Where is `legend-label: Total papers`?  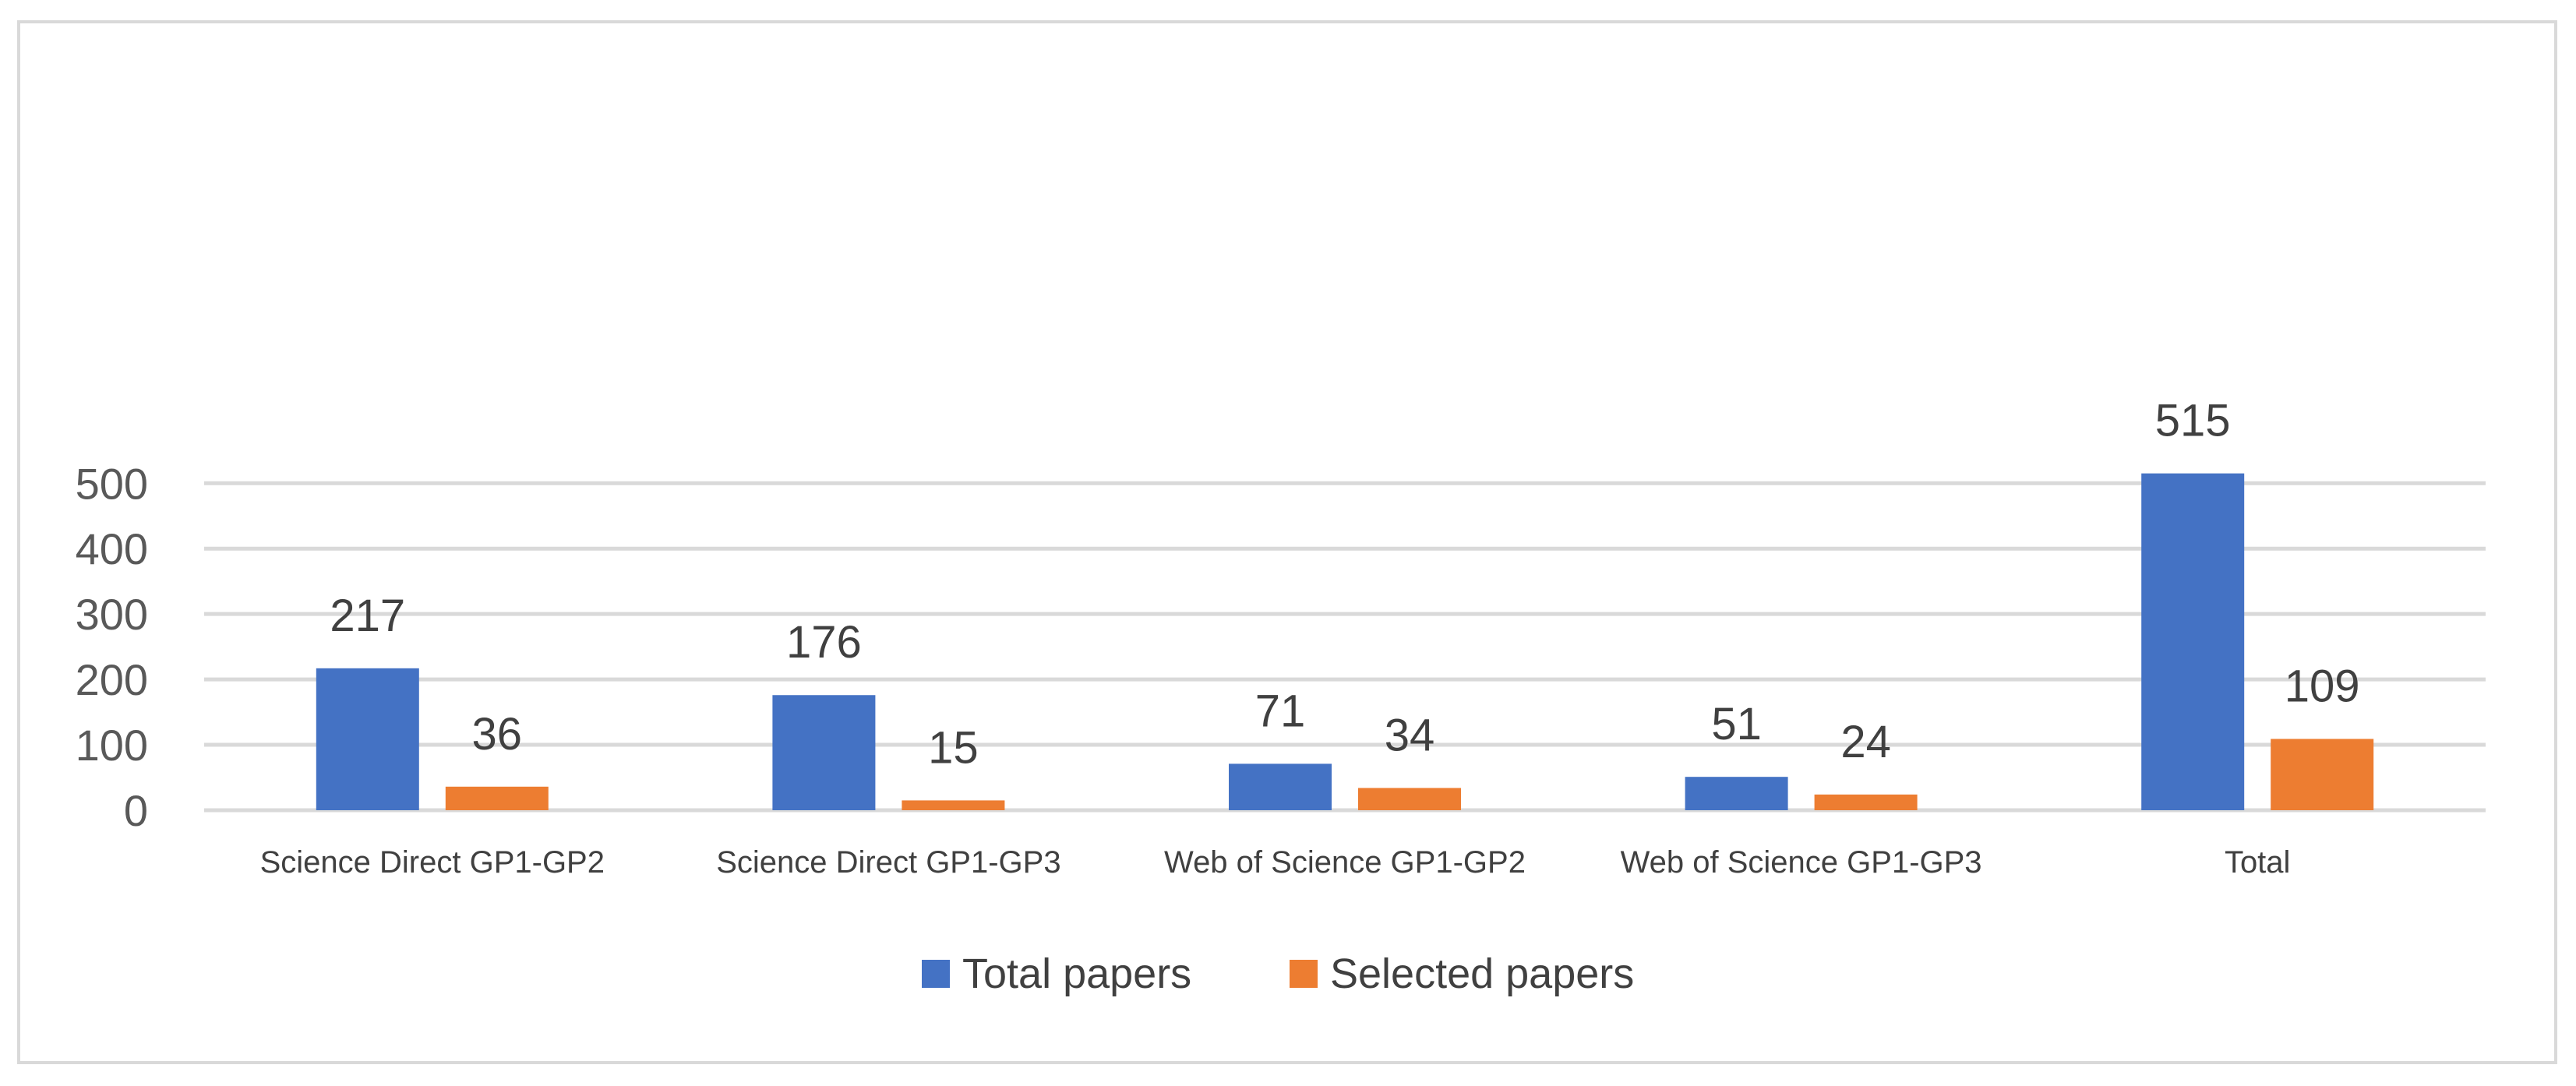
legend-label: Total papers is located at coordinates (1076, 973).